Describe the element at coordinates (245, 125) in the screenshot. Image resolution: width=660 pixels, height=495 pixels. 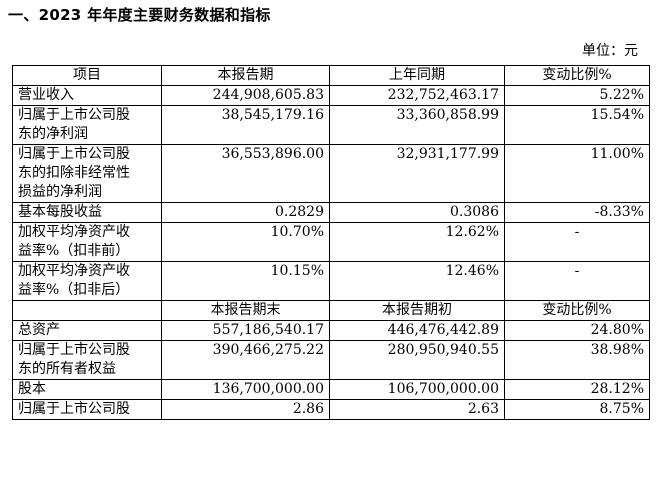
I see `current-period-value: 38,545,179.16` at that location.